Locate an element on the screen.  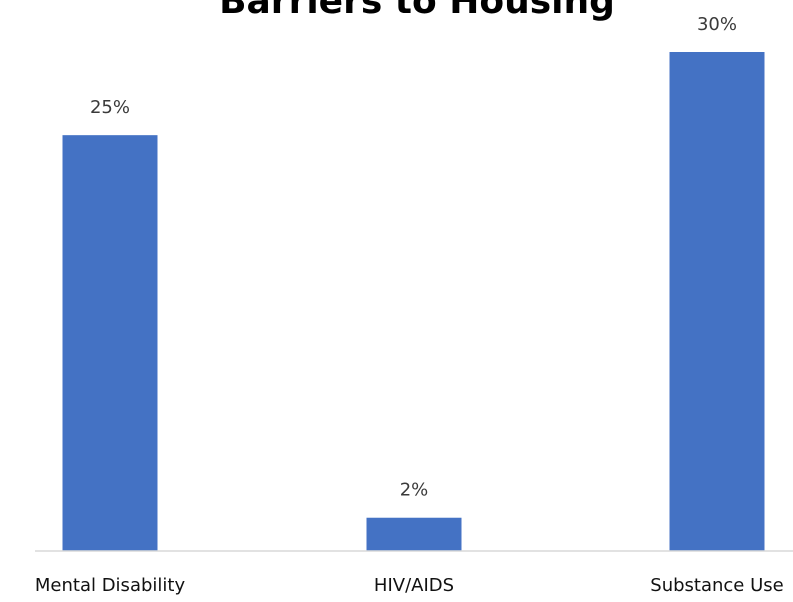
bar-substance-use is located at coordinates (717, 301).